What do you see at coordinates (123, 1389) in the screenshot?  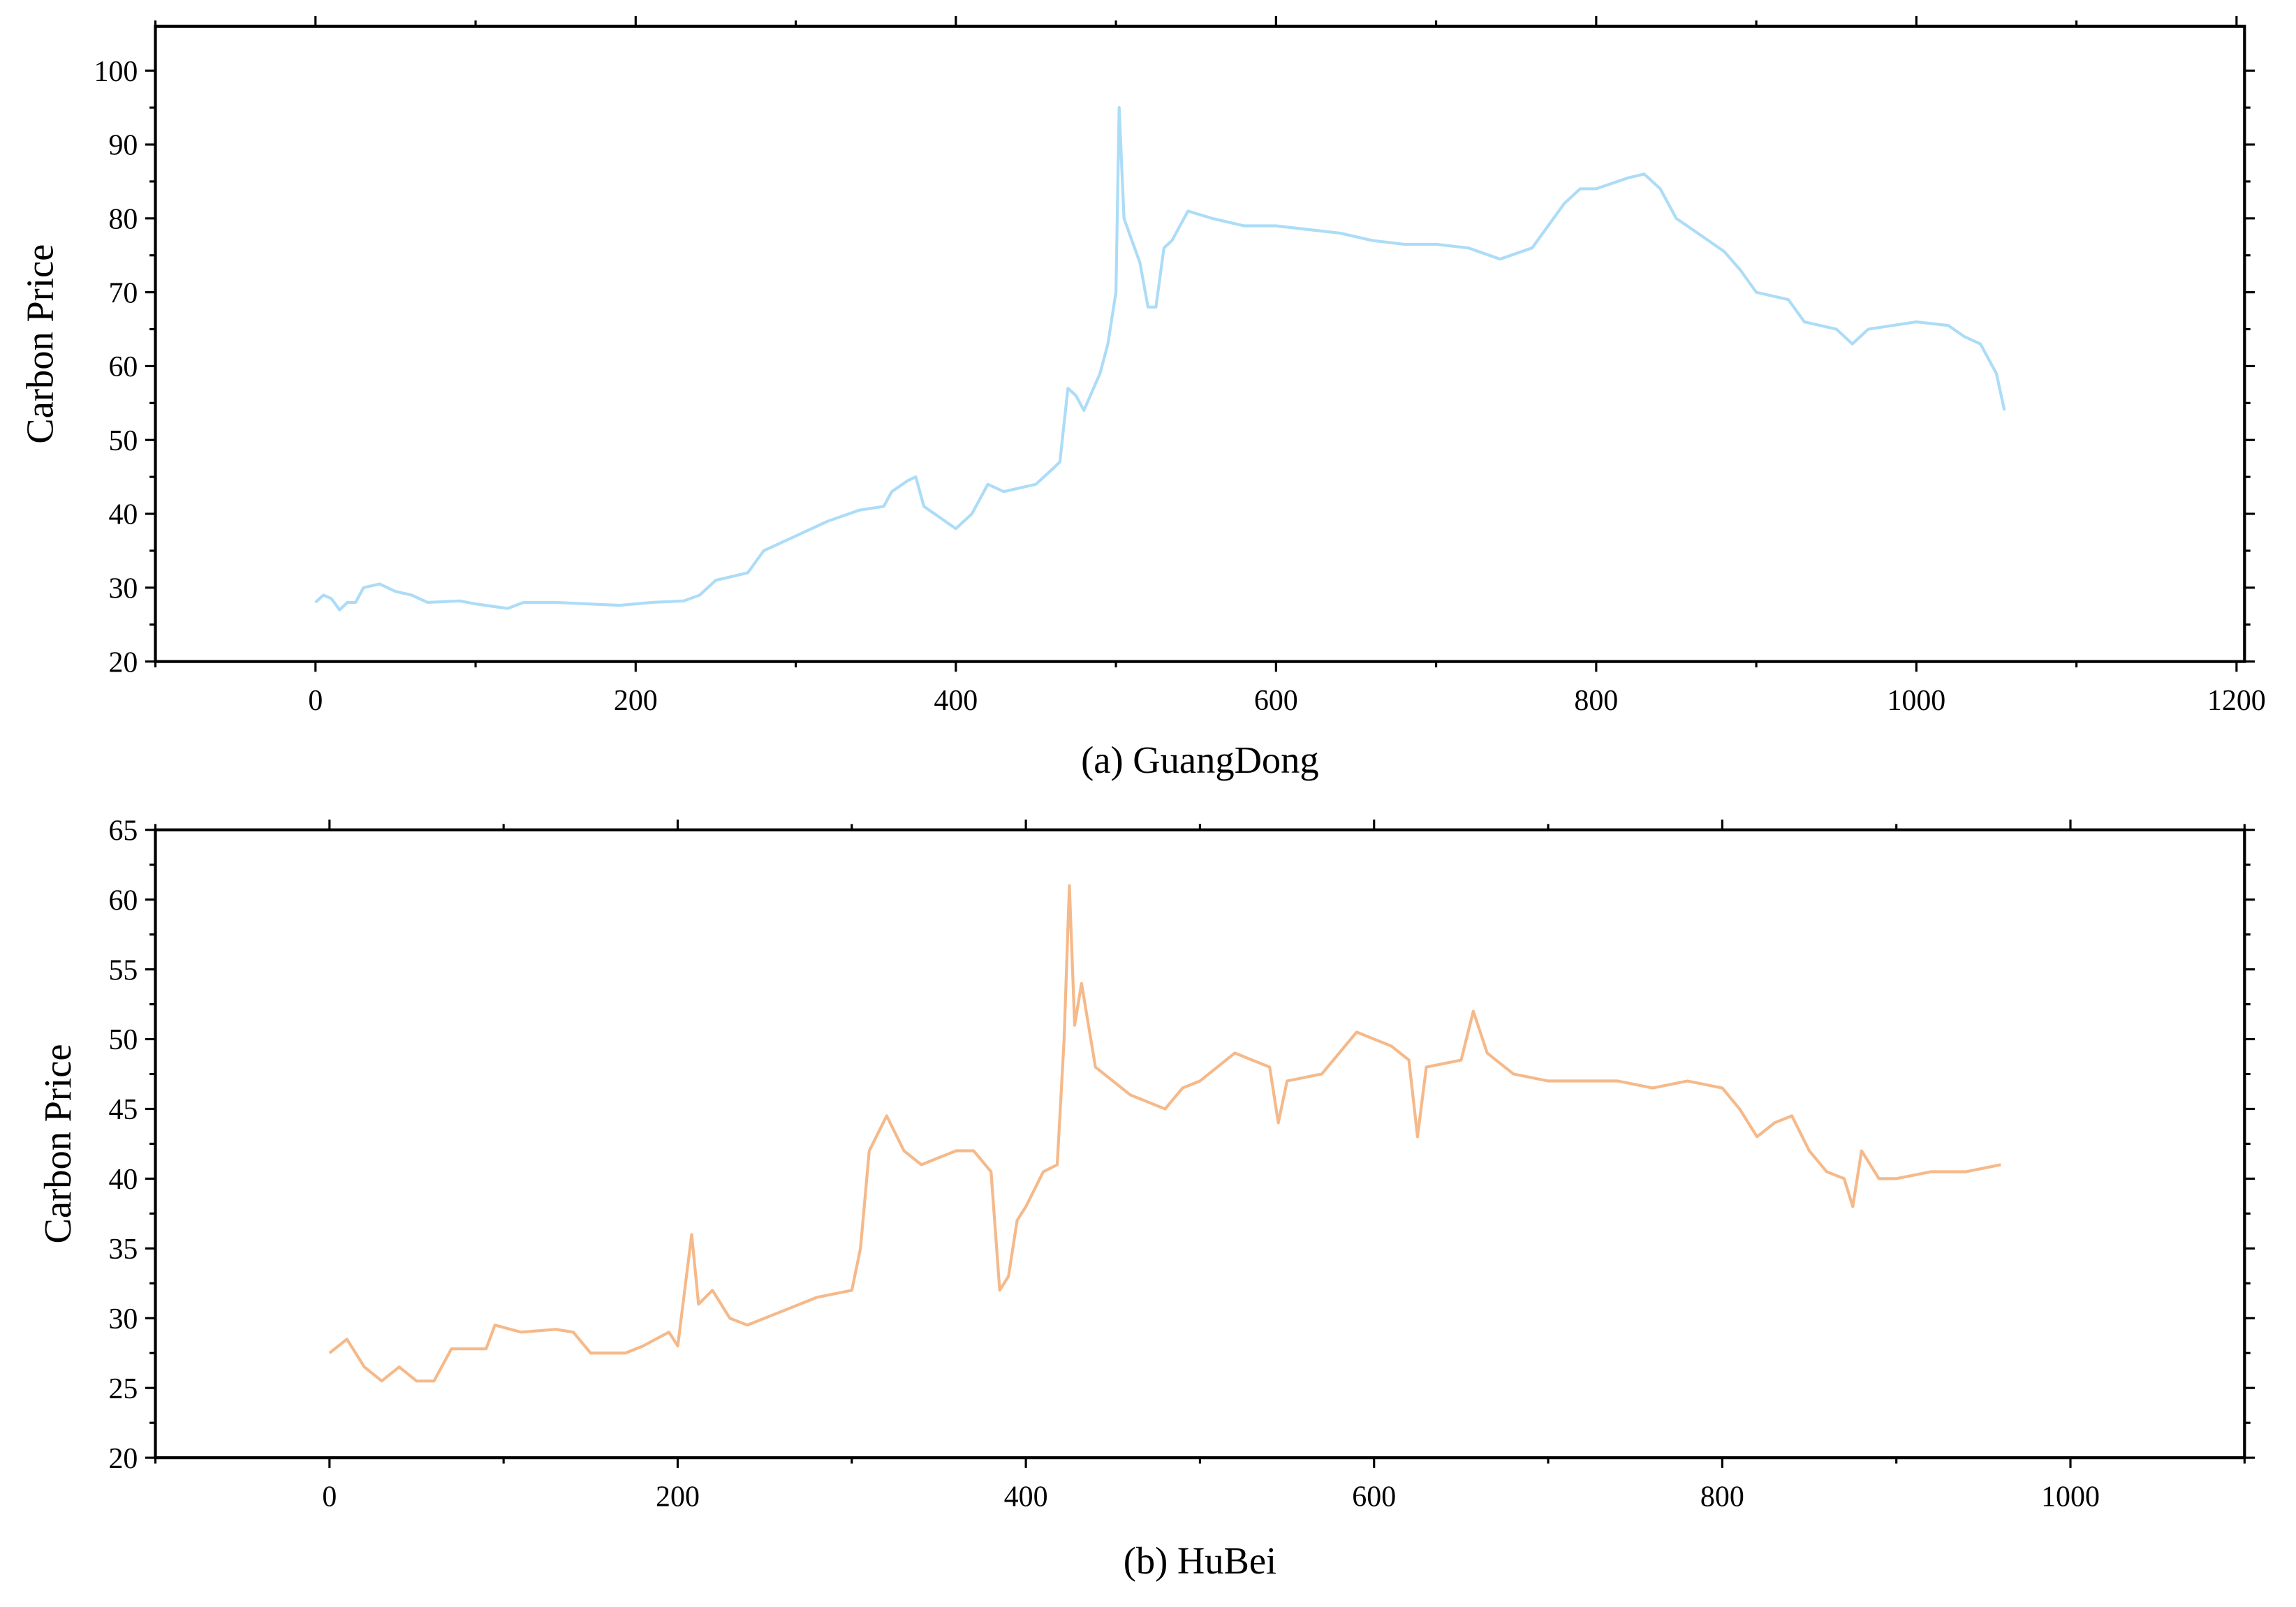 I see `y-tick-label: 25` at bounding box center [123, 1389].